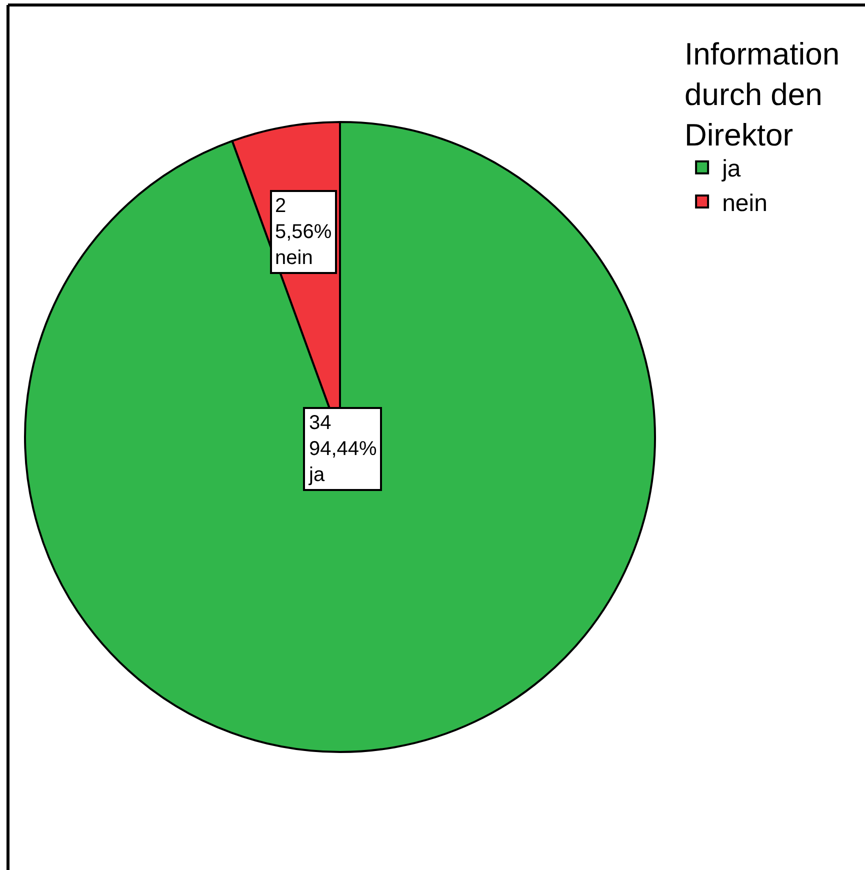  What do you see at coordinates (762, 94) in the screenshot?
I see `legend-title: Information durch den Direktor` at bounding box center [762, 94].